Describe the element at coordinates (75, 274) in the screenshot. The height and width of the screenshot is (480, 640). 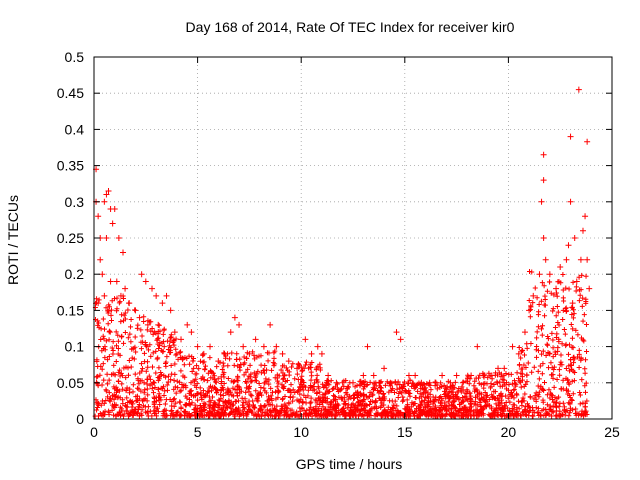
I see `y-tick-label: 0.2` at that location.